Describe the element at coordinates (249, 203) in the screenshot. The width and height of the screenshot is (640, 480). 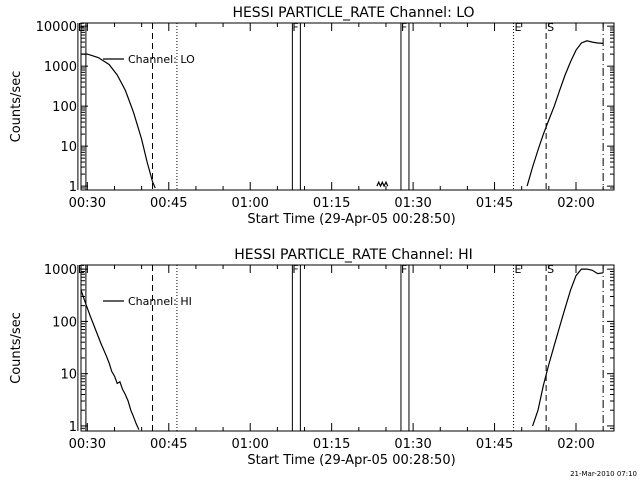
I see `lo-x-tick-label: 01:00` at that location.